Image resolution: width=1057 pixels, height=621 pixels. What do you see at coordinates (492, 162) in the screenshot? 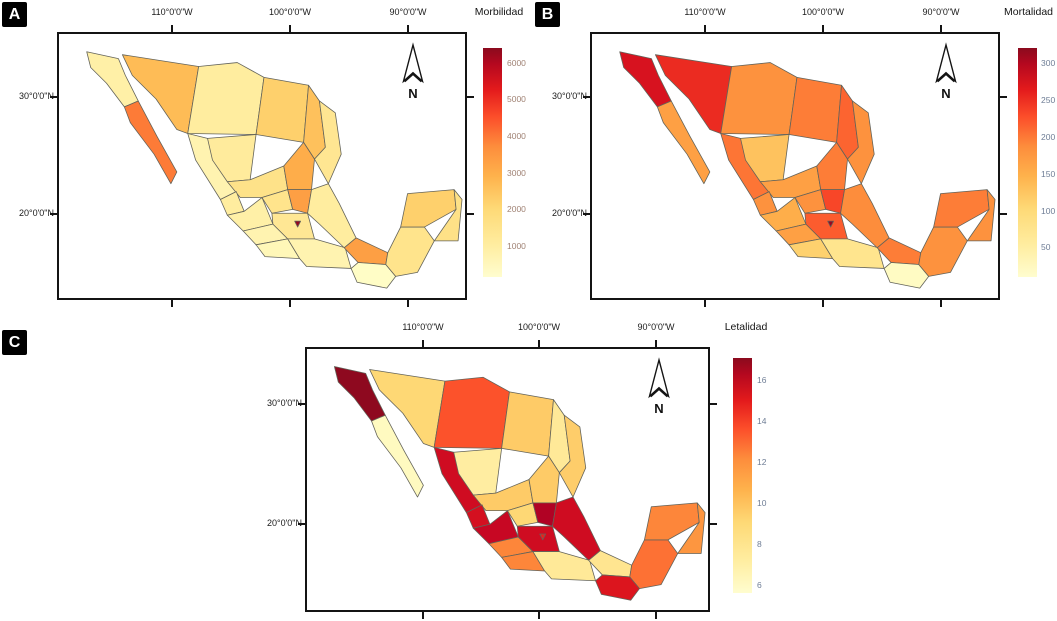
I see `colorbar-morbidity` at bounding box center [492, 162].